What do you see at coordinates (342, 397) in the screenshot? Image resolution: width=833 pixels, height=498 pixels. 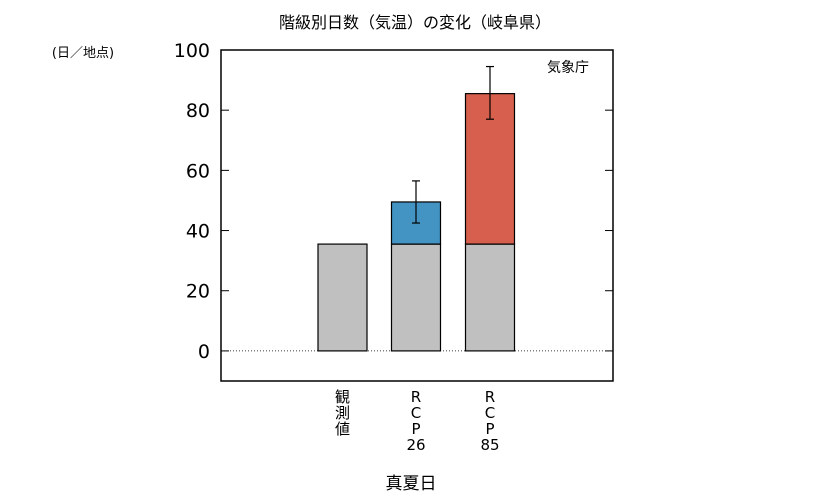 I see `x-category-line: 観` at bounding box center [342, 397].